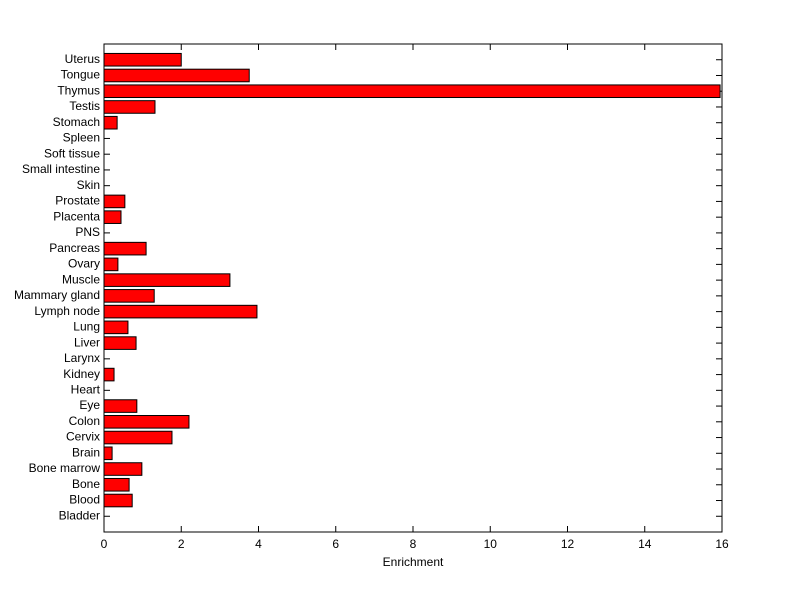 Image resolution: width=800 pixels, height=599 pixels. I want to click on y-tick-label: Mammary gland, so click(57, 295).